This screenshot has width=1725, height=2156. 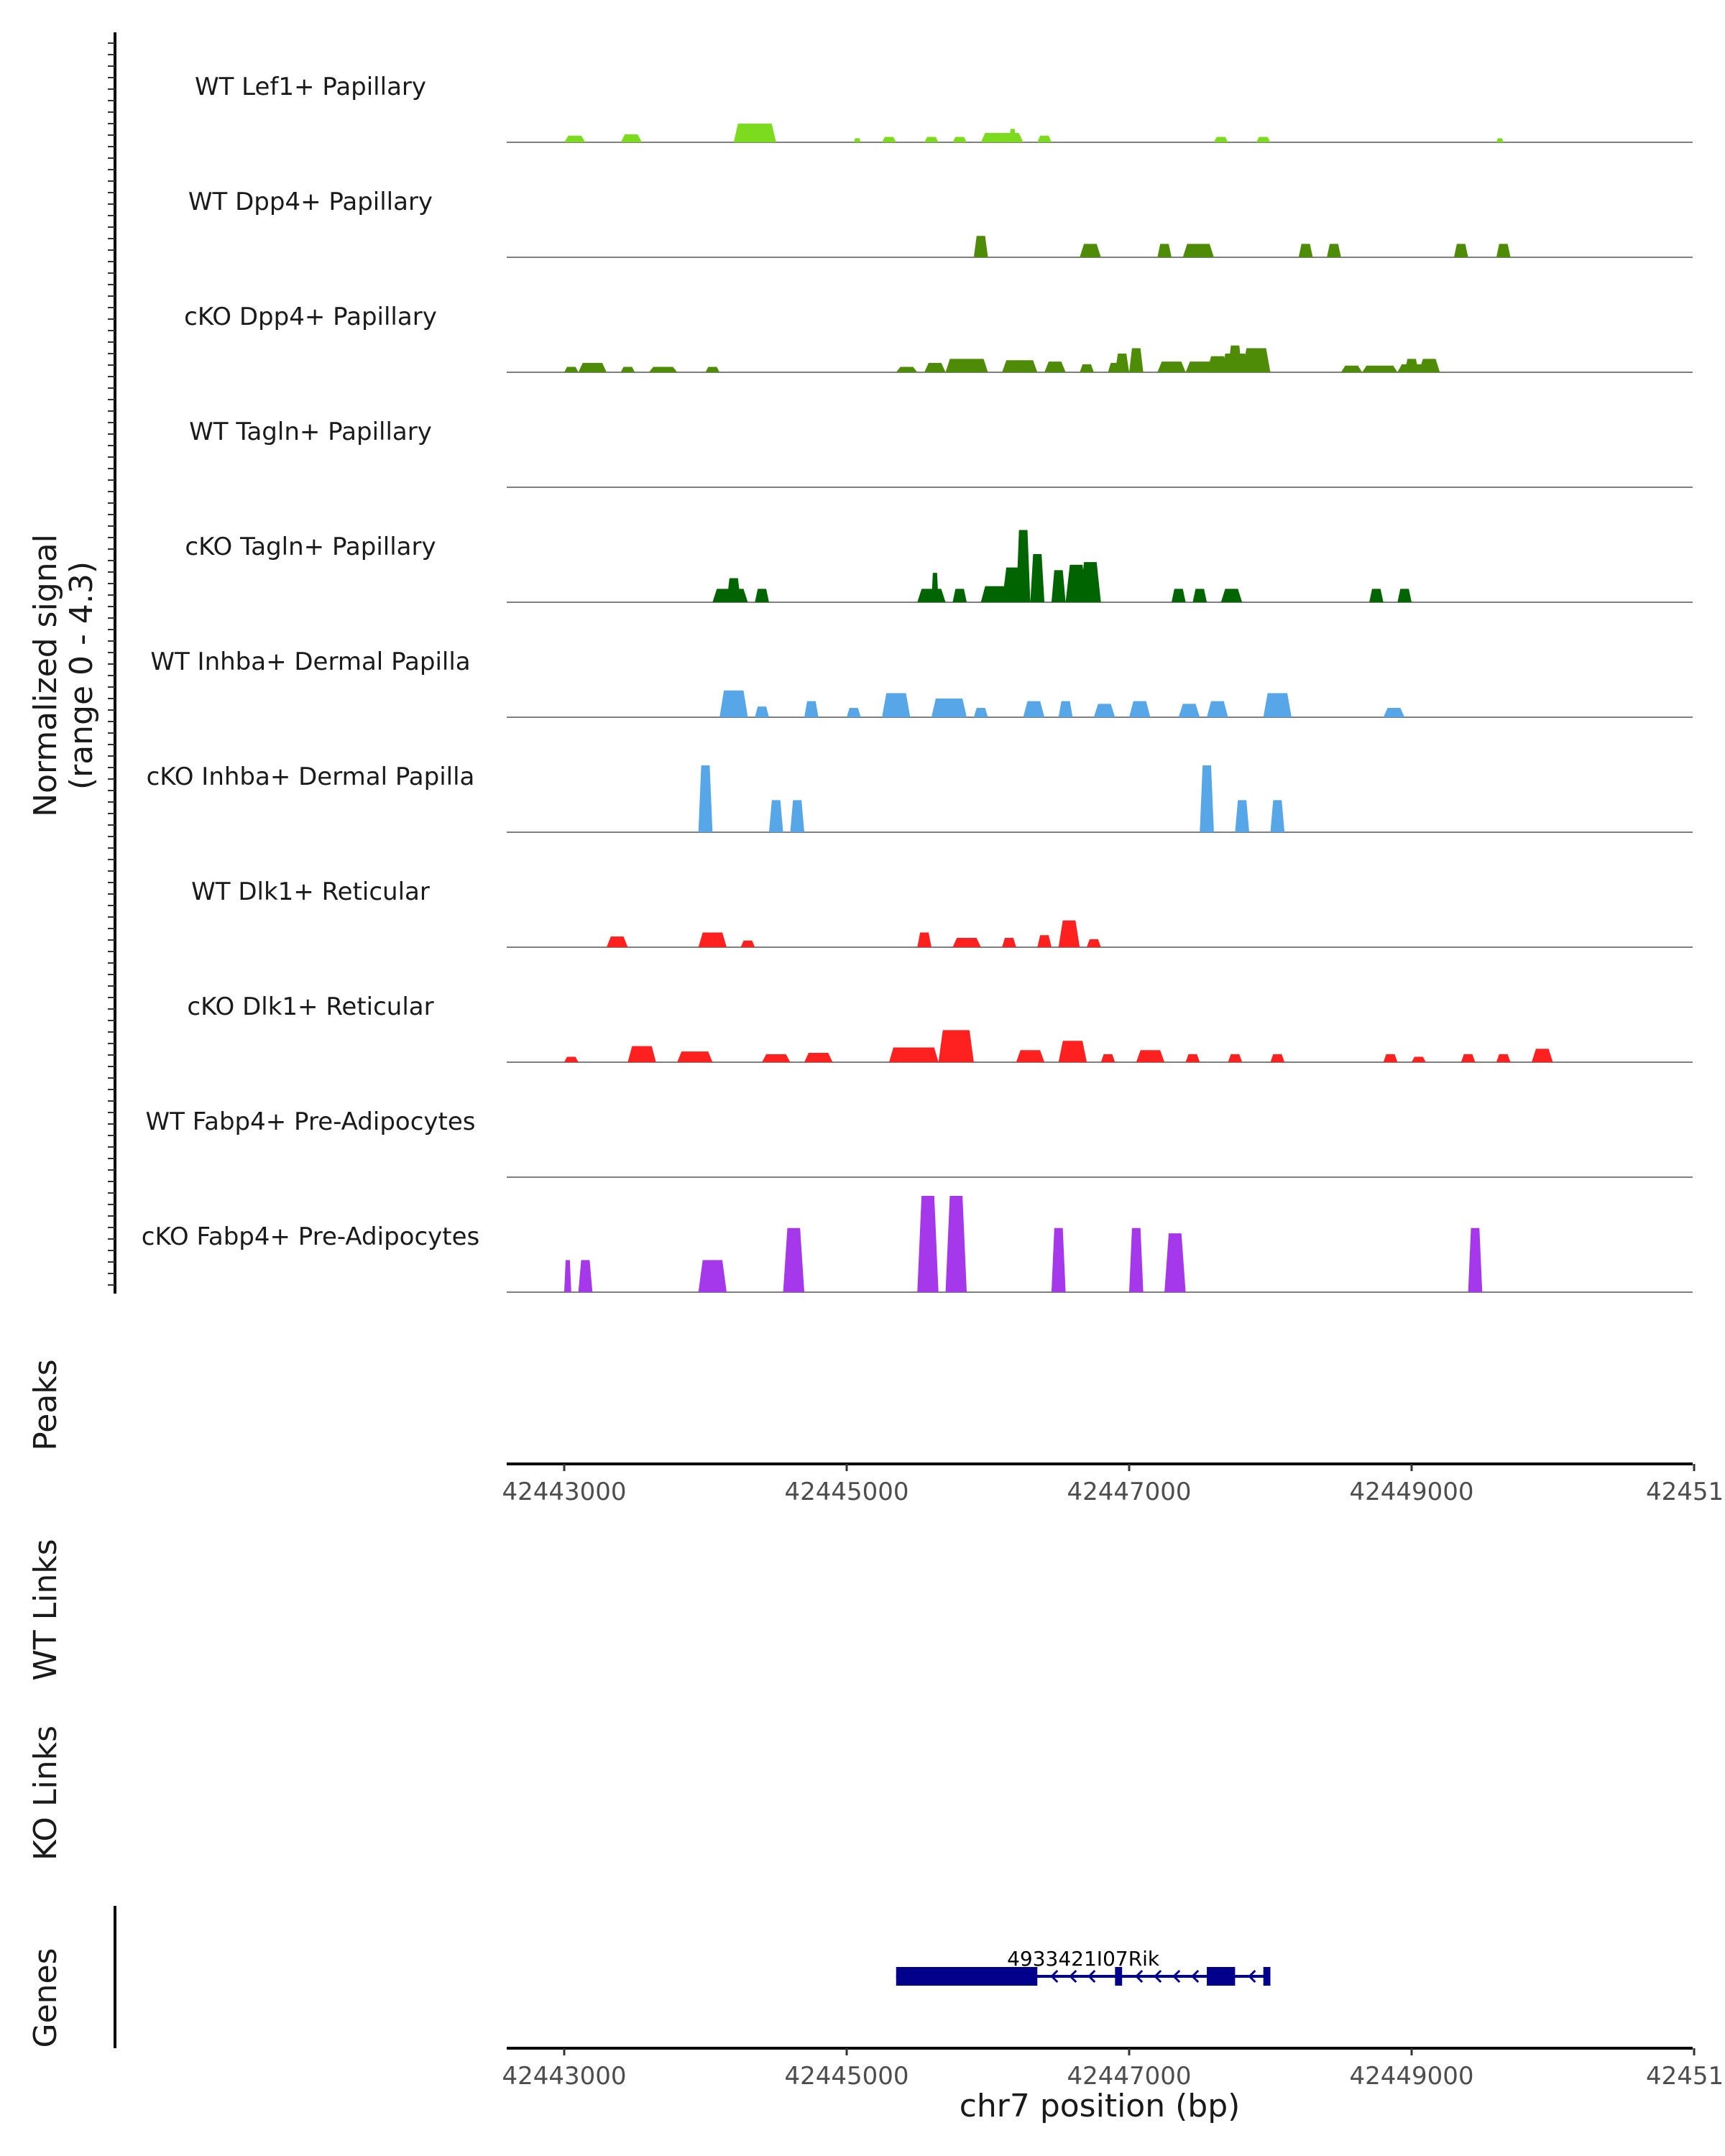 What do you see at coordinates (1083, 1966) in the screenshot?
I see `gene-track: 4933421I07Rik` at bounding box center [1083, 1966].